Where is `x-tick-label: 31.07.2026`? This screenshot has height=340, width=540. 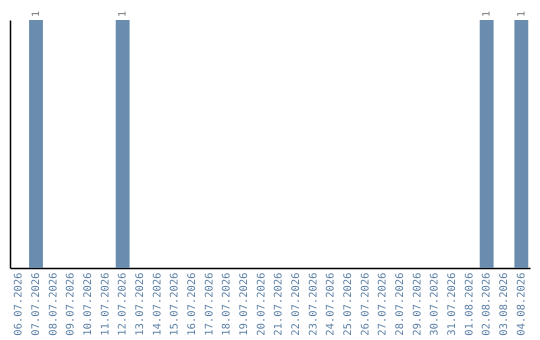
x-tick-label: 31.07.2026 is located at coordinates (452, 304).